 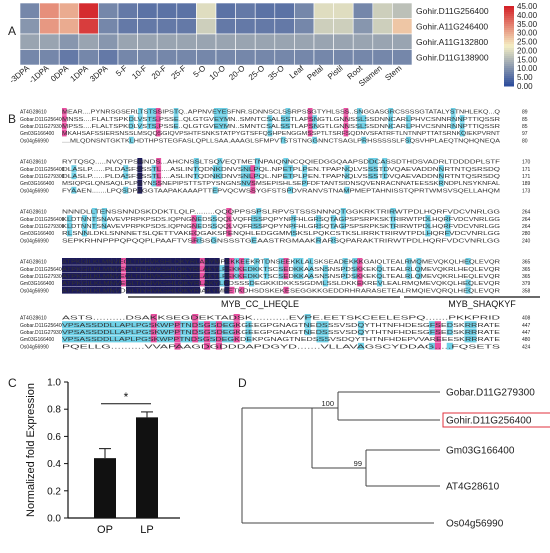 I want to click on alignment-sequence-name: AT4G28610, so click(x=33, y=213).